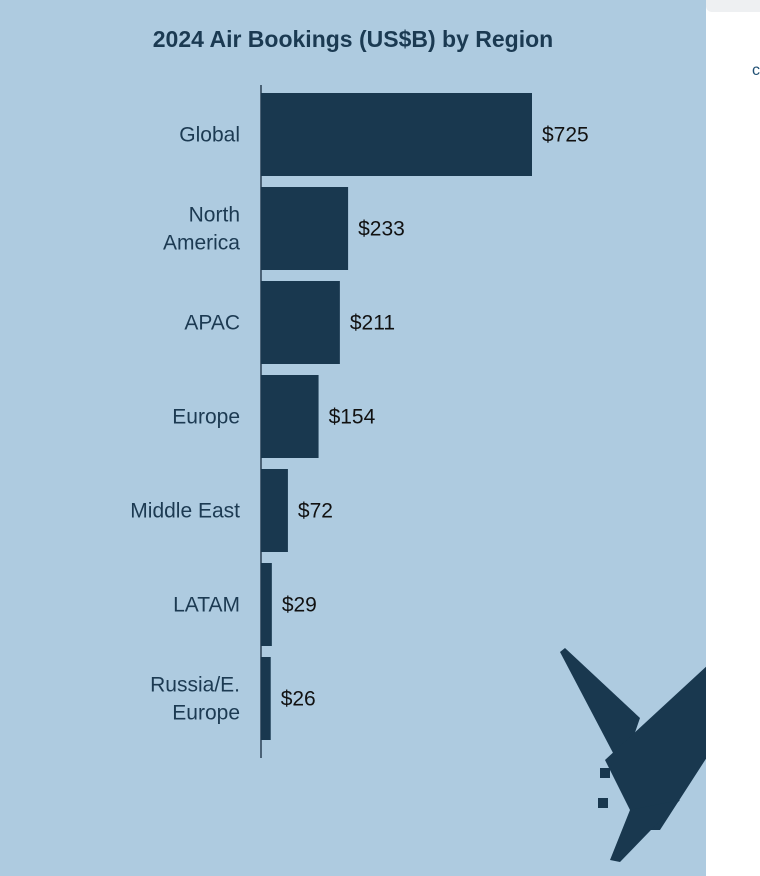 The image size is (760, 876). I want to click on category-label-line: Middle East, so click(185, 511).